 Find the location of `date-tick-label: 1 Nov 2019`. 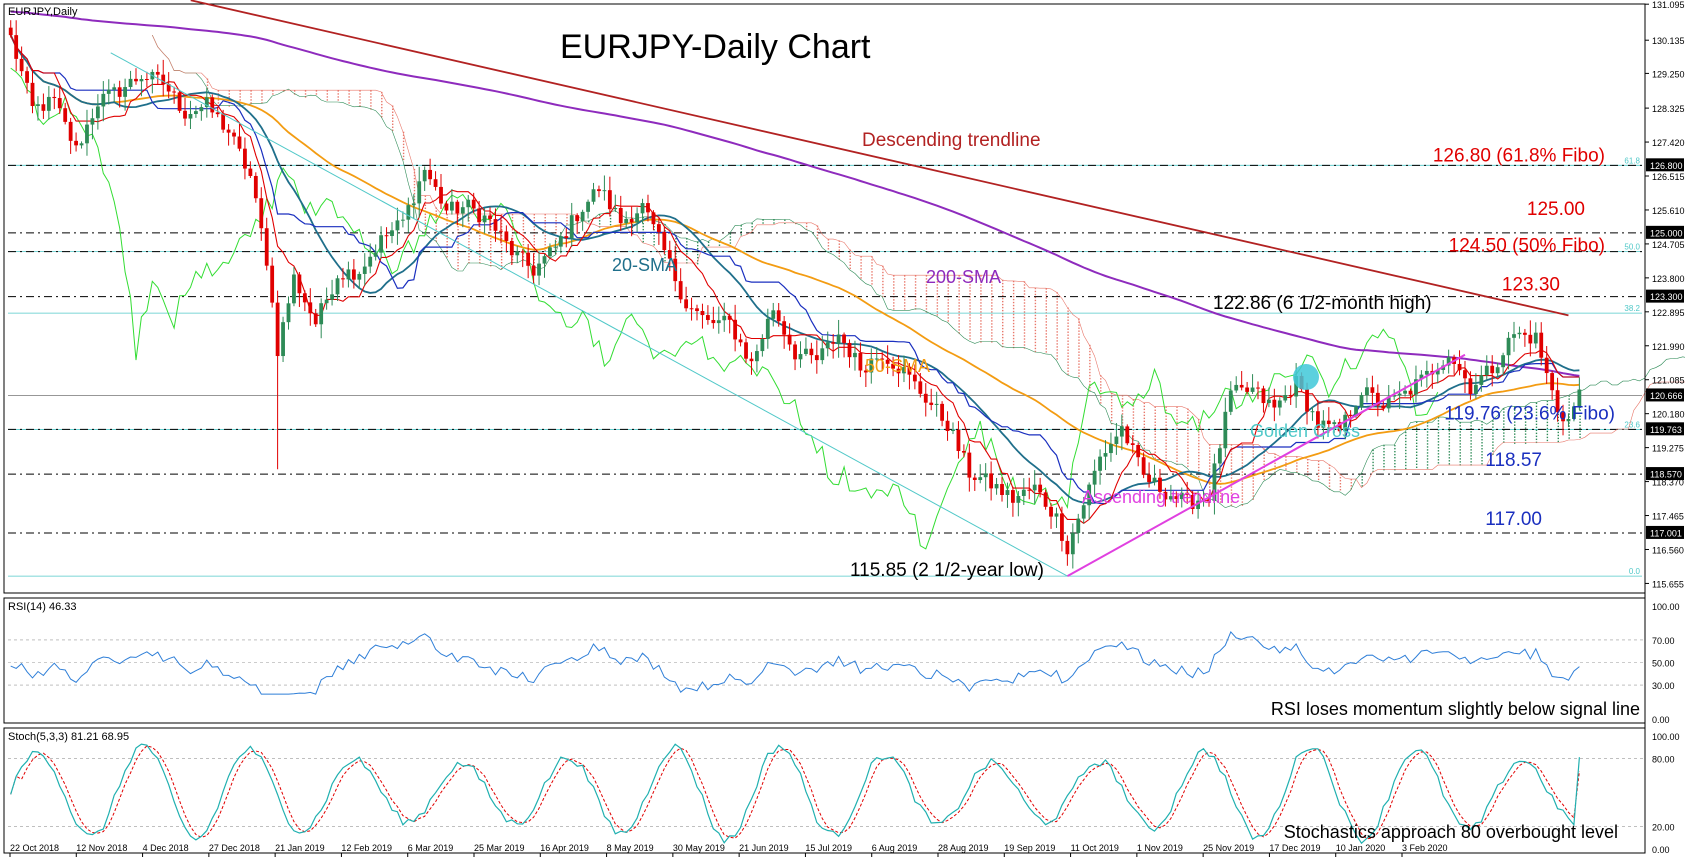

date-tick-label: 1 Nov 2019 is located at coordinates (1160, 848).